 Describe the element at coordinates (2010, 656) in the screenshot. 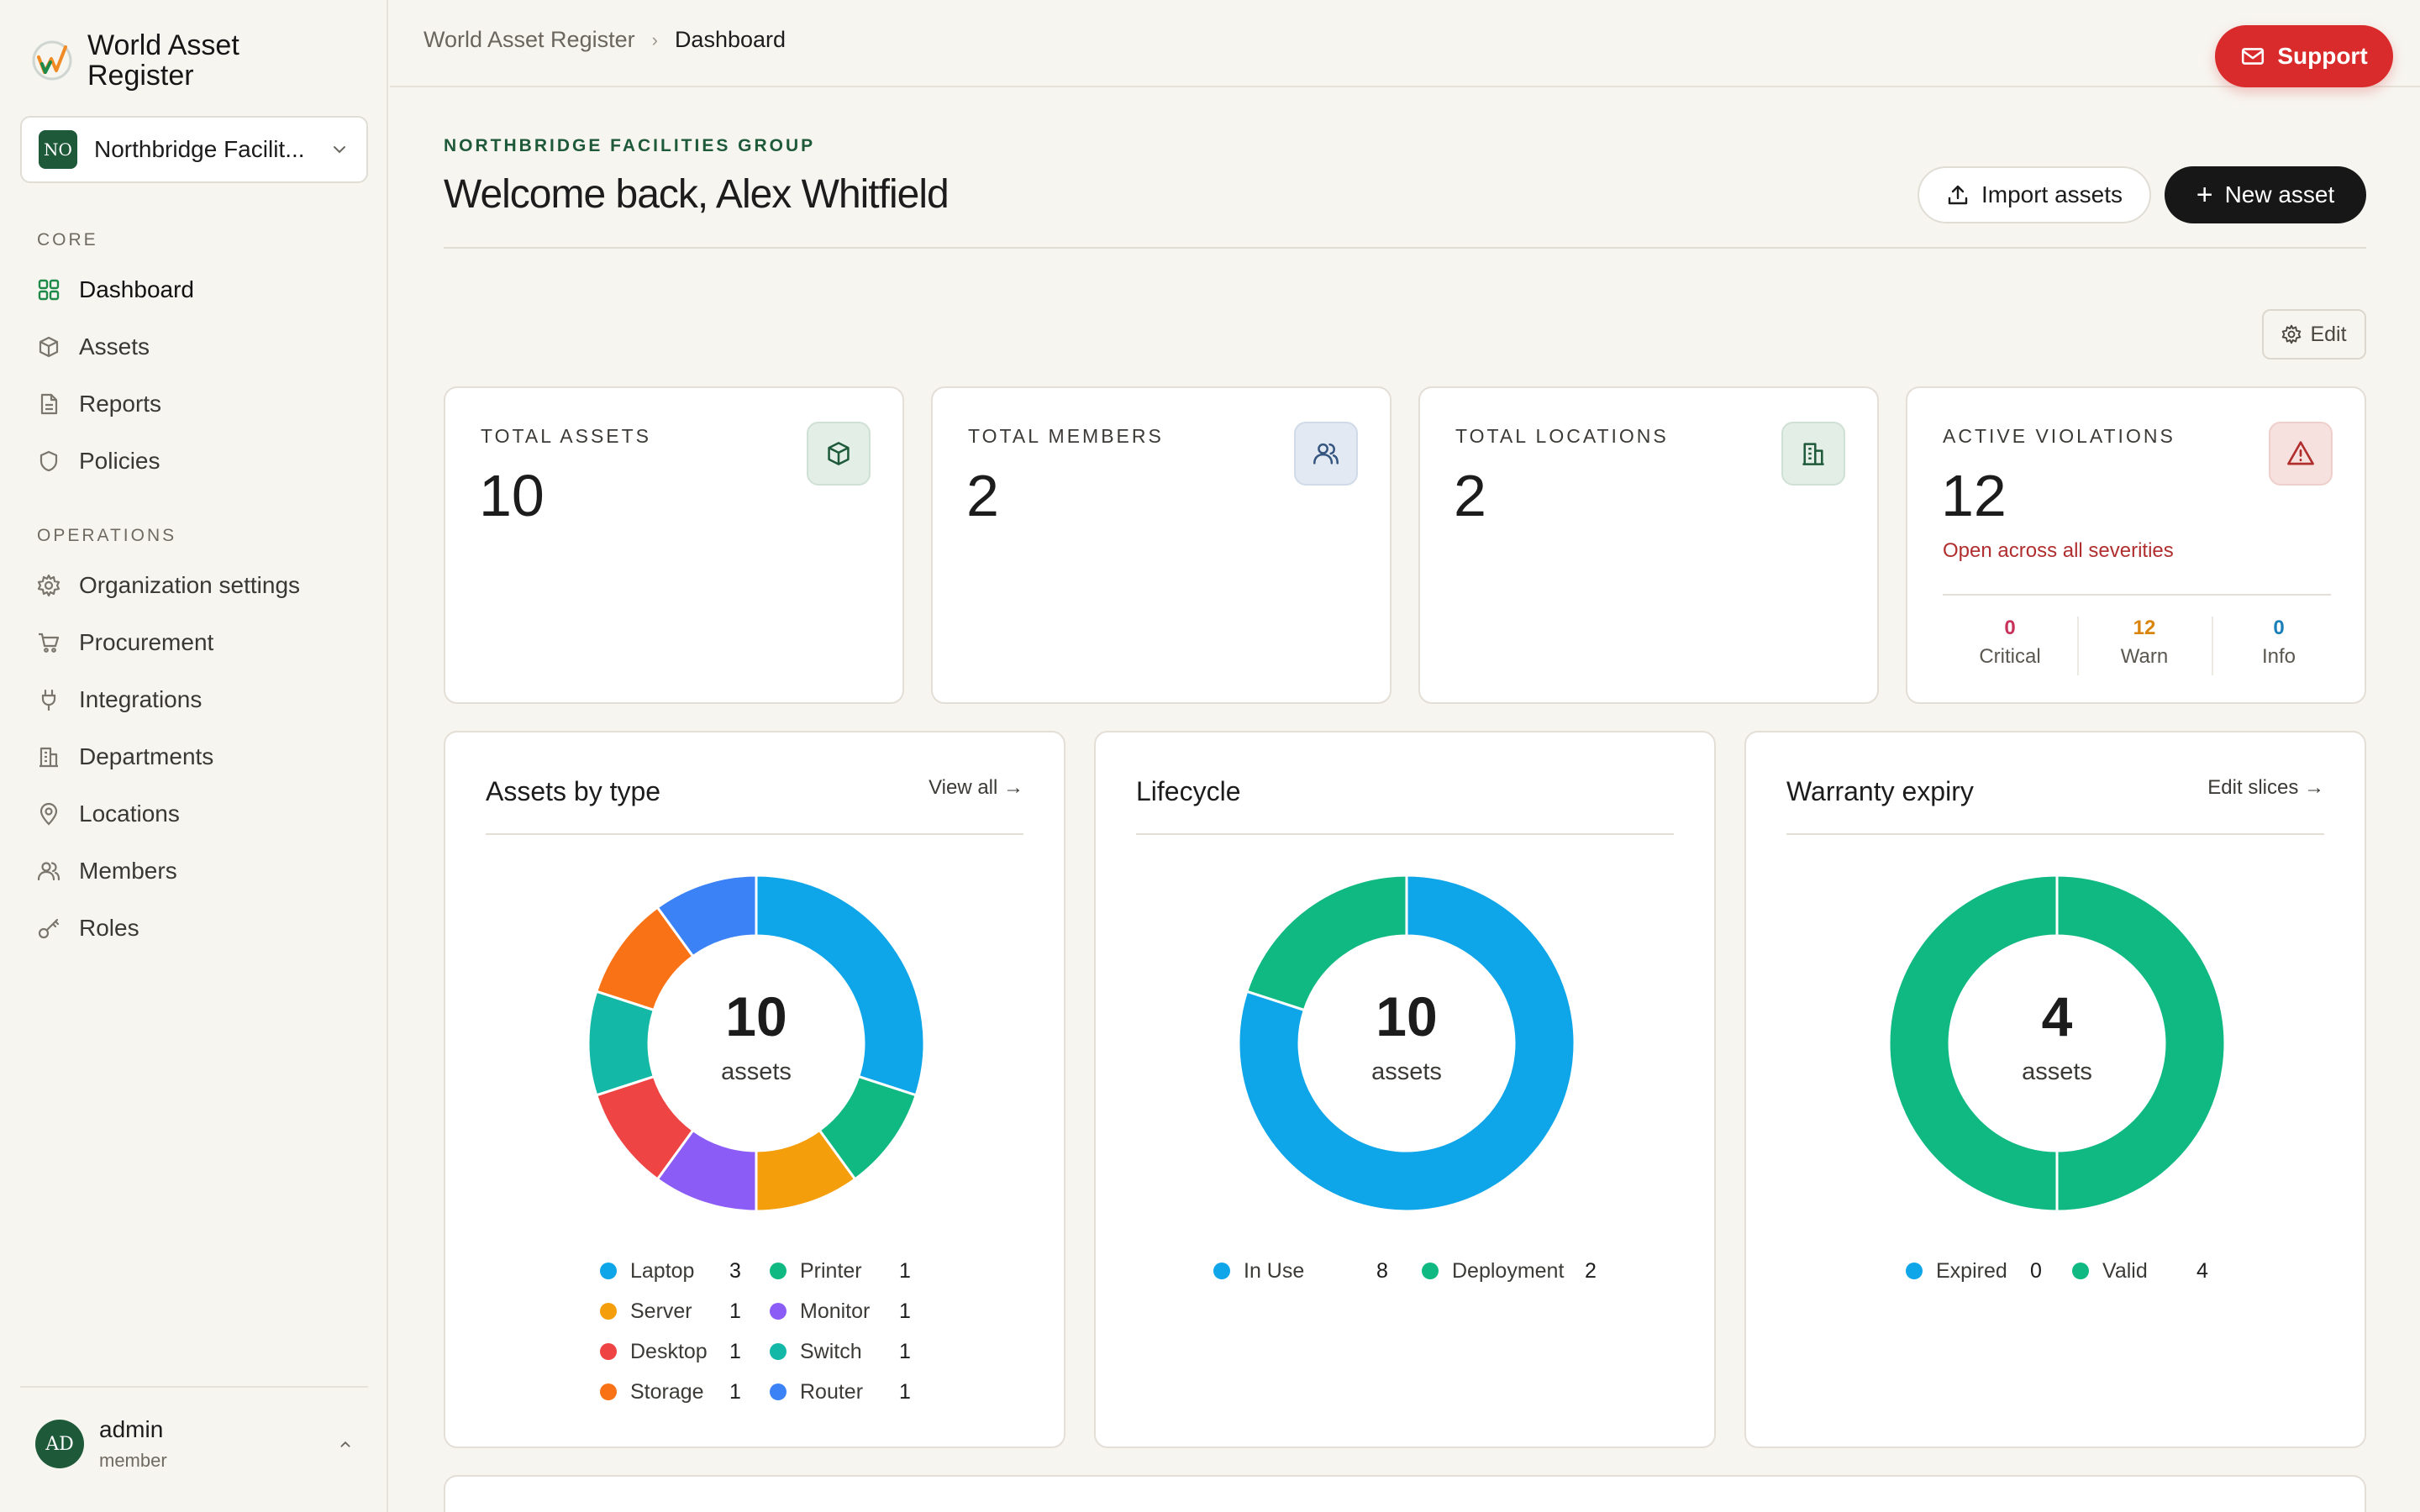

I see `severity-label: Critical` at that location.